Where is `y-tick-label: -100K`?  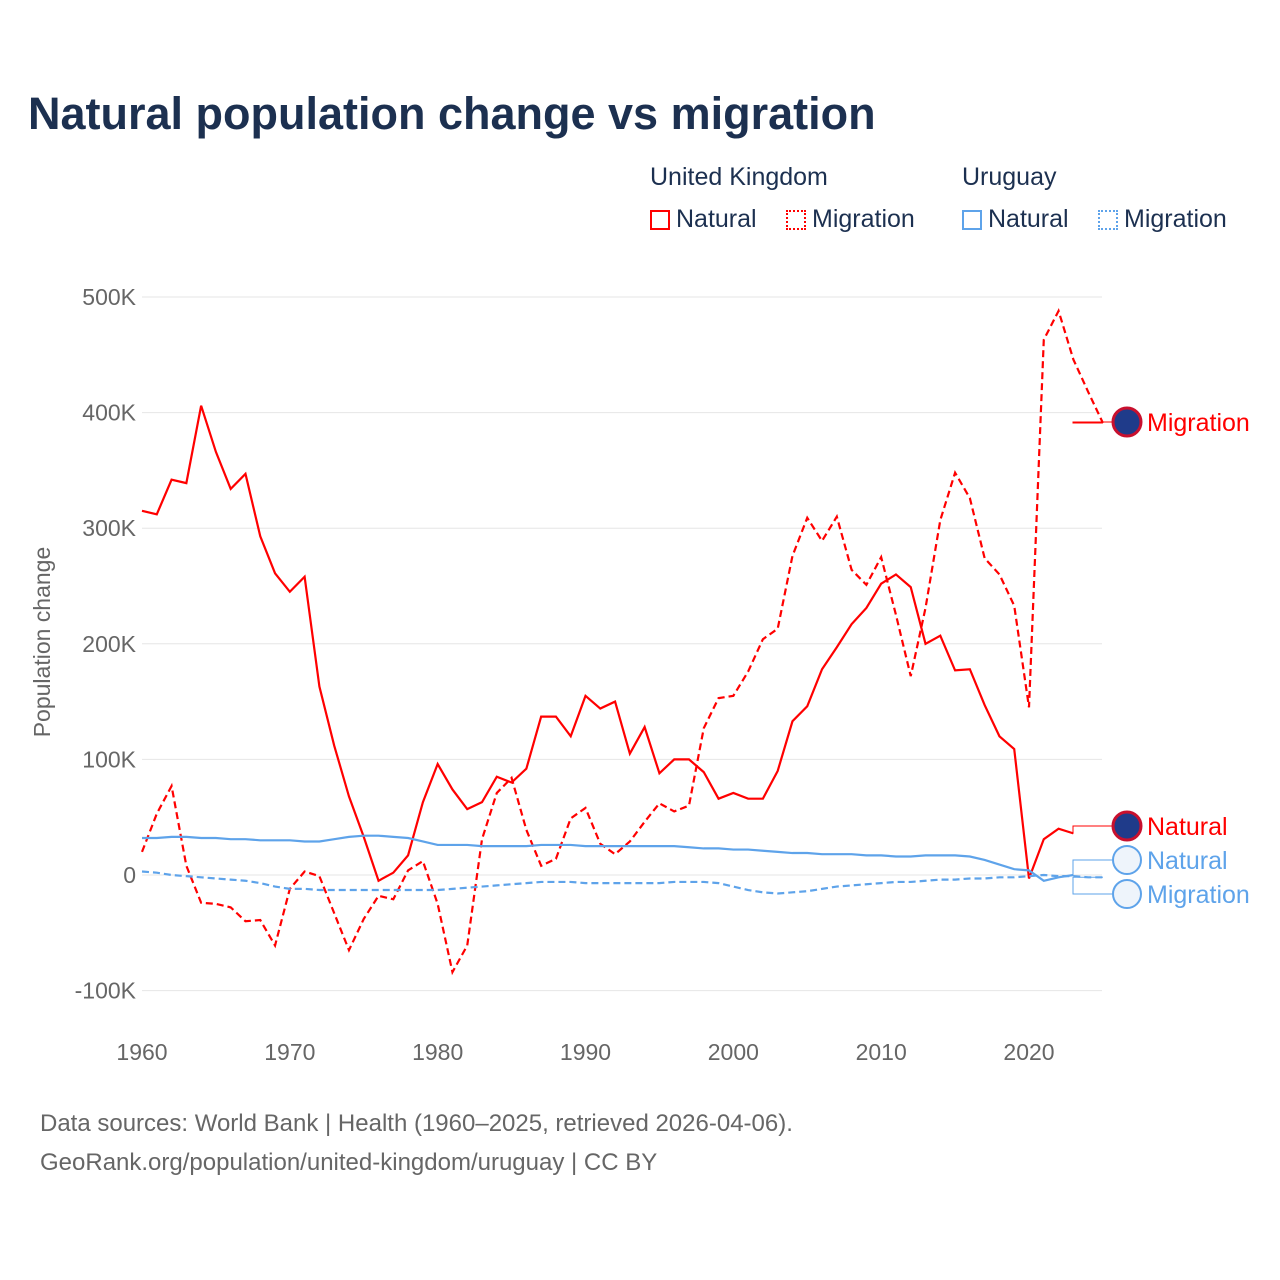 y-tick-label: -100K is located at coordinates (106, 991).